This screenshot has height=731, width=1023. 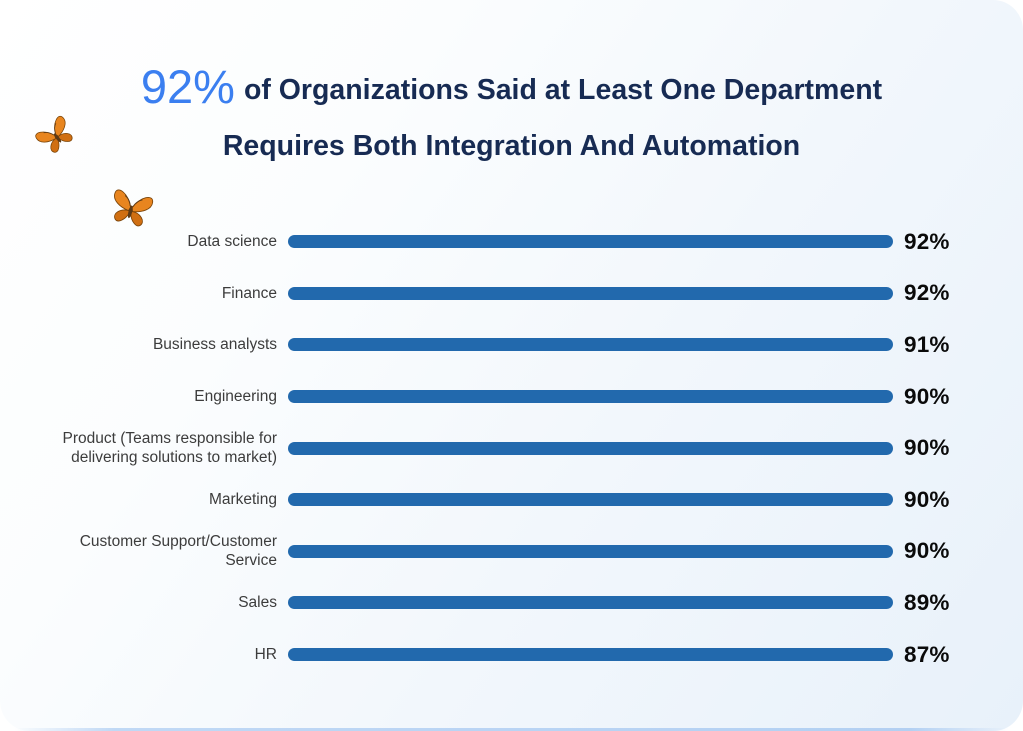 I want to click on title-line-2: Requires Both Integration And Automation, so click(x=511, y=146).